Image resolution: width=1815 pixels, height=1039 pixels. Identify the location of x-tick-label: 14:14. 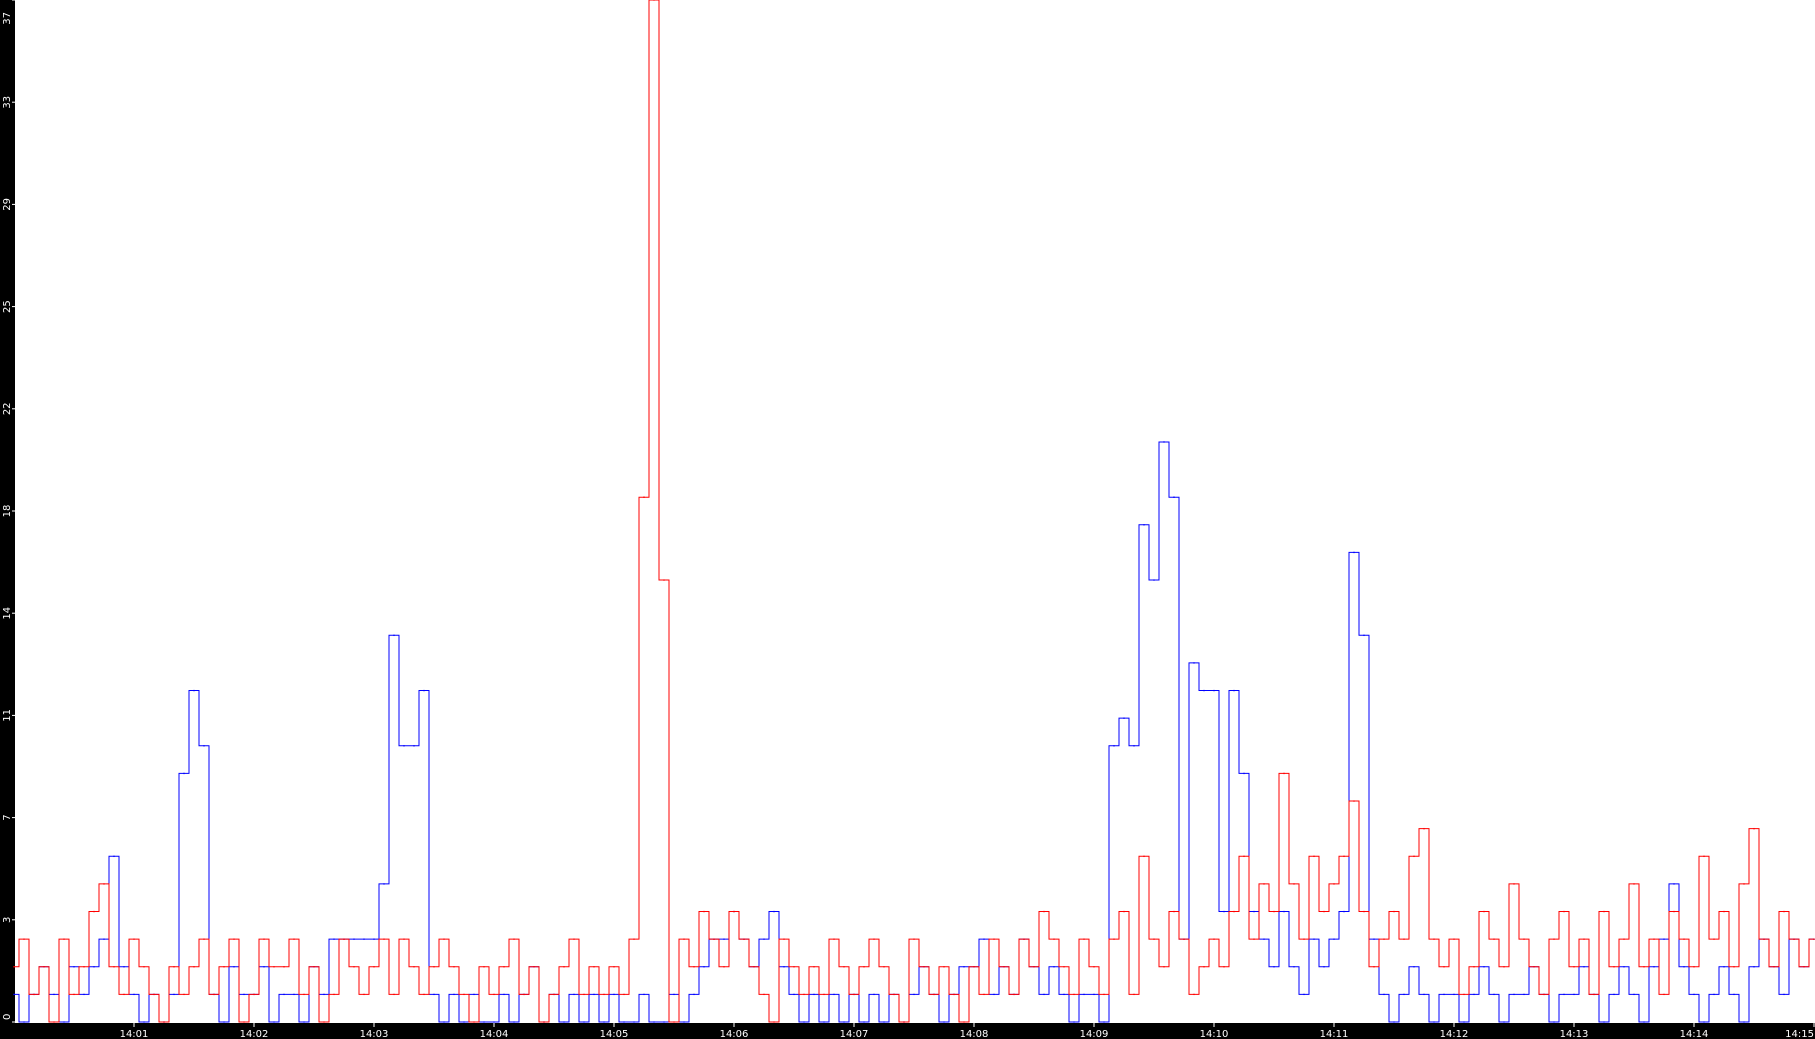
(1694, 1034).